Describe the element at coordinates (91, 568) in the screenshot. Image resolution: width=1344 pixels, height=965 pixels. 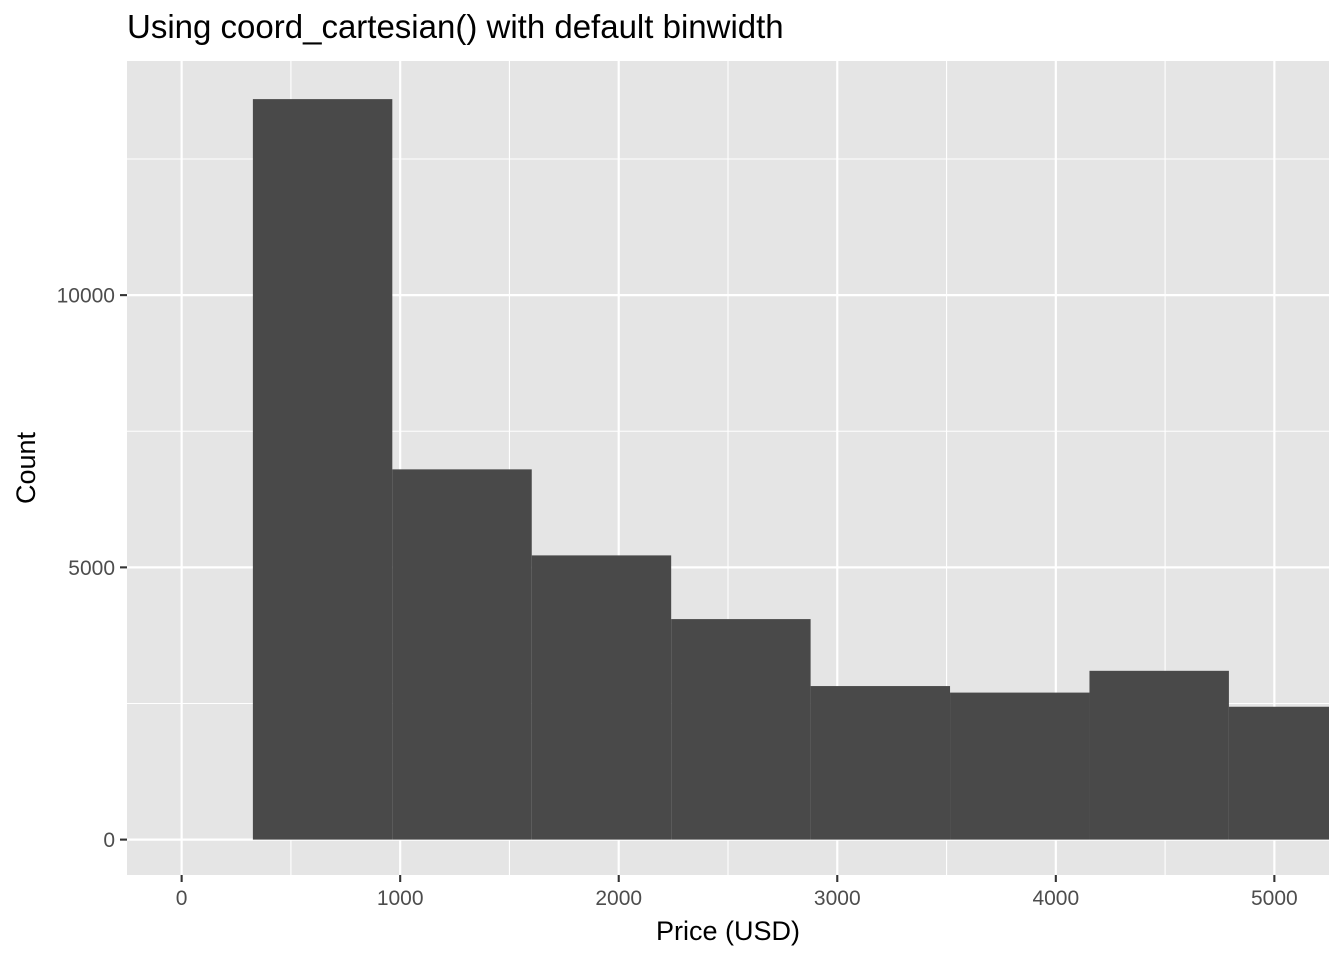
I see `y-tick-label: 5000` at that location.